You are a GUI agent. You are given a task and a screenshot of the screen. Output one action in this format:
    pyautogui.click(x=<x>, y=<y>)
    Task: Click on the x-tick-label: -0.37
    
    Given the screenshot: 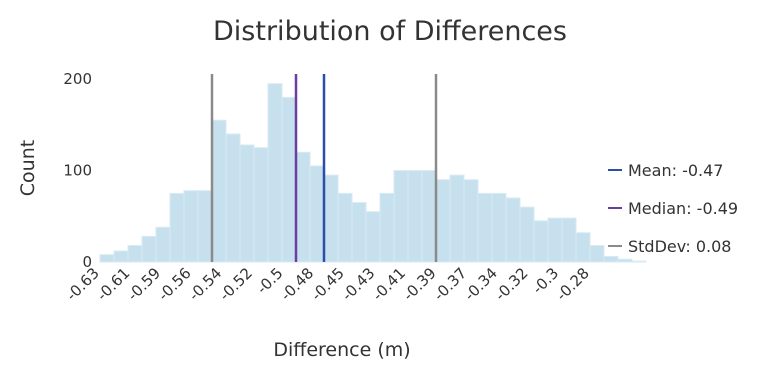 What is the action you would take?
    pyautogui.click(x=450, y=284)
    